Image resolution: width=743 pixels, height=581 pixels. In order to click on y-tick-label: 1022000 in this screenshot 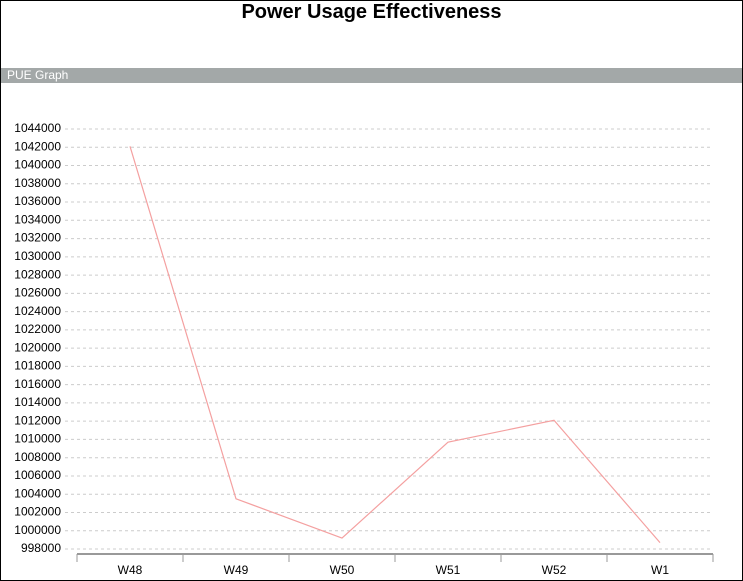, I will do `click(37, 329)`.